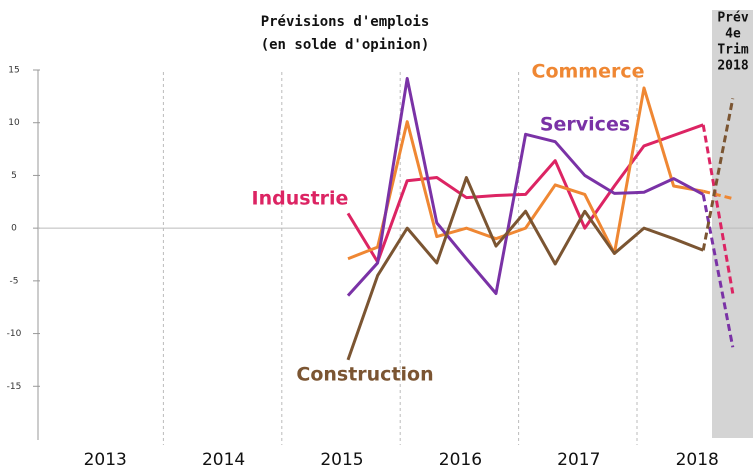 The image size is (753, 470). What do you see at coordinates (341, 460) in the screenshot?
I see `x-tick-label: 2015` at bounding box center [341, 460].